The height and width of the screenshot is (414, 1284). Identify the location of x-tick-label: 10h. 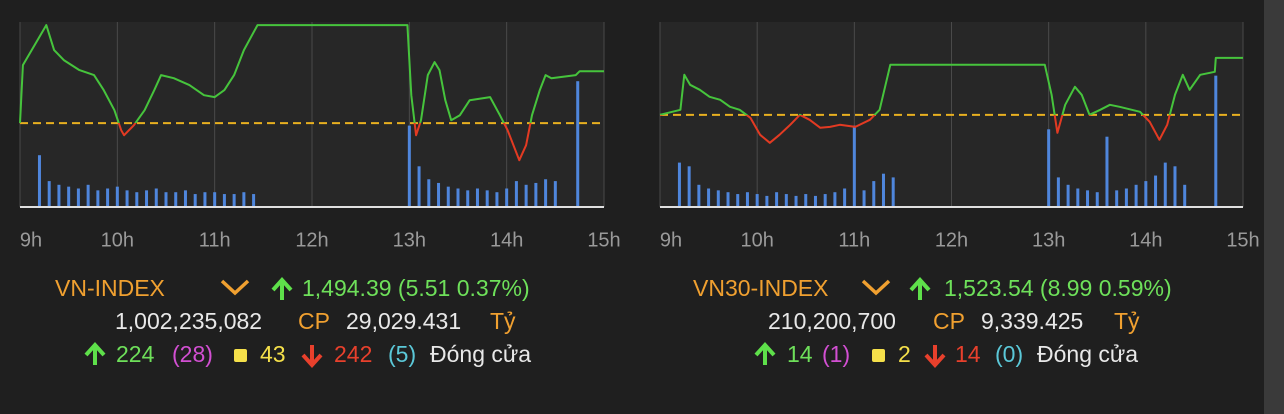
(756, 240).